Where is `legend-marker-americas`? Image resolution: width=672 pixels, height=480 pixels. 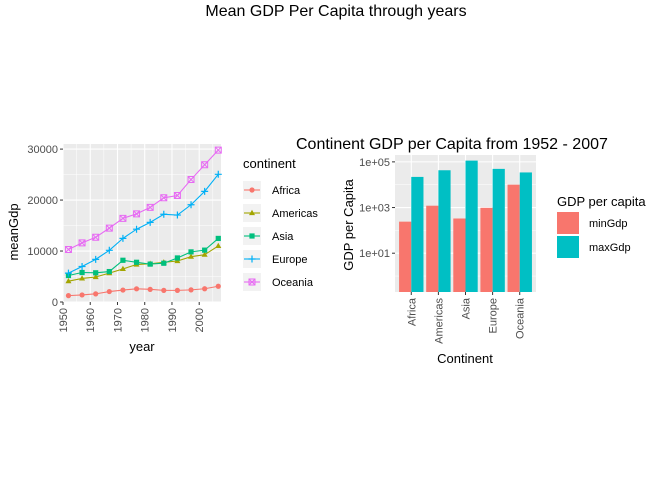
legend-marker-americas is located at coordinates (252, 212).